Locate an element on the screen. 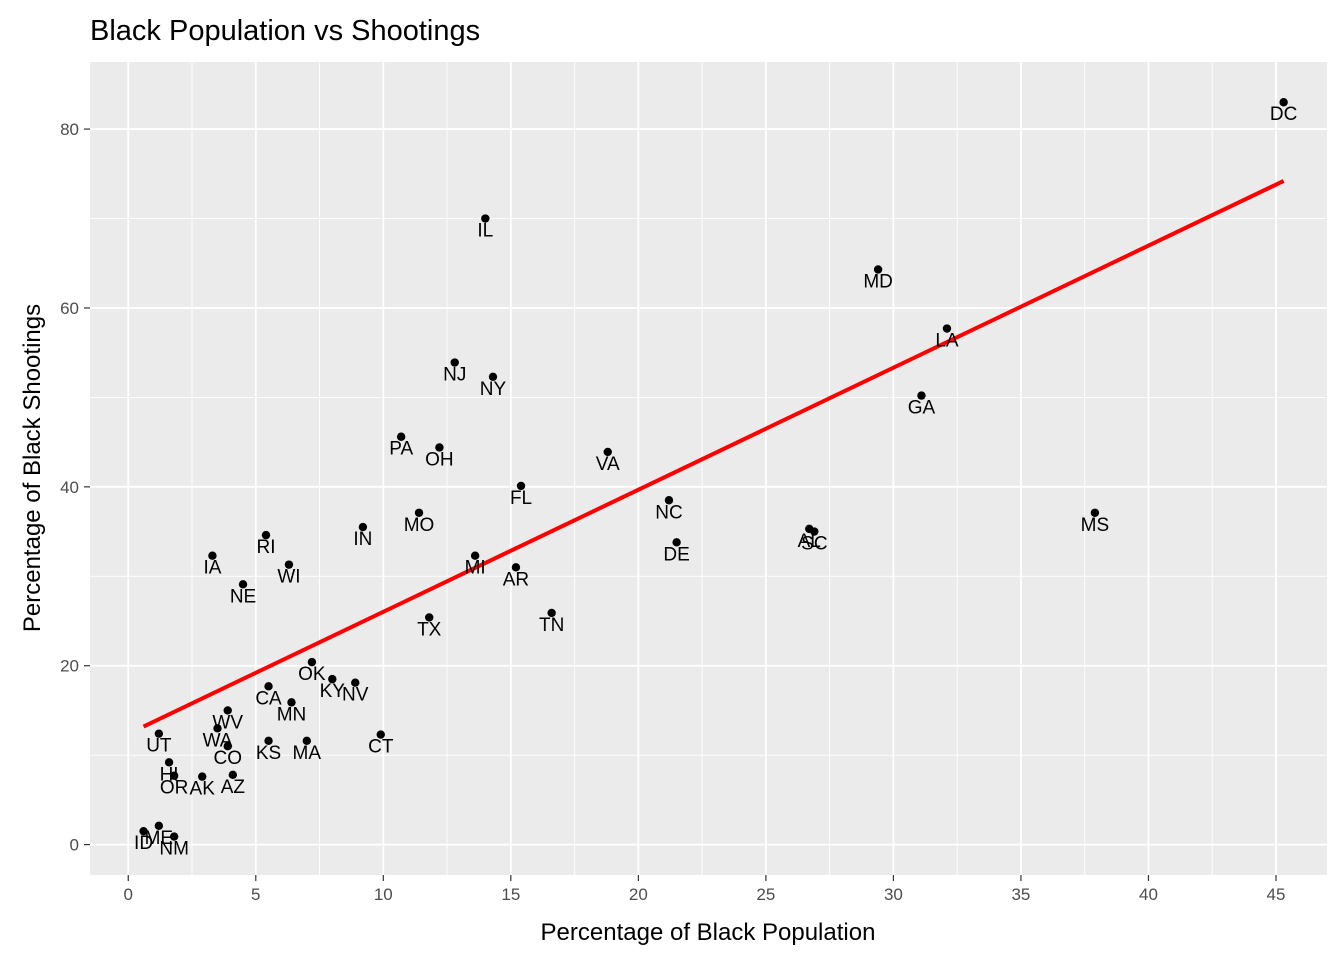  y-axis-ticks: 0 20 40 60 80 is located at coordinates (75, 487).